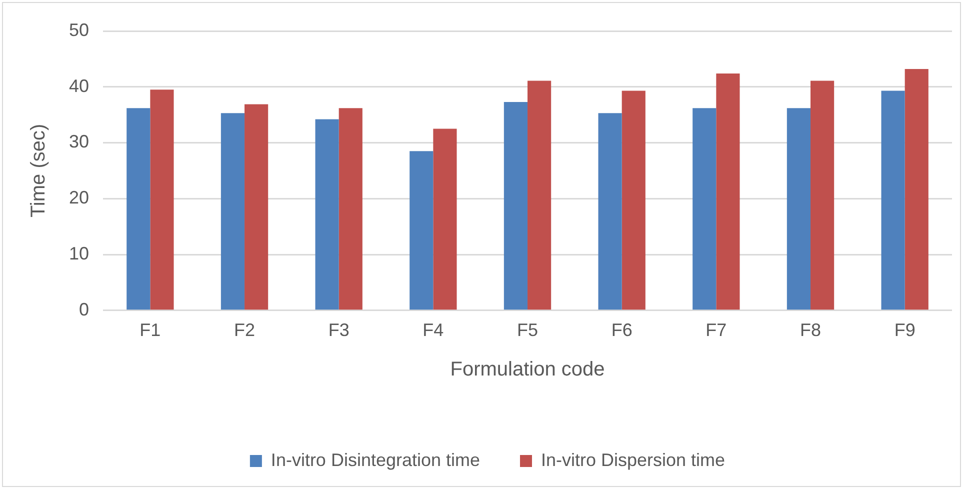  I want to click on y-axis-title: Time (sec), so click(39, 171).